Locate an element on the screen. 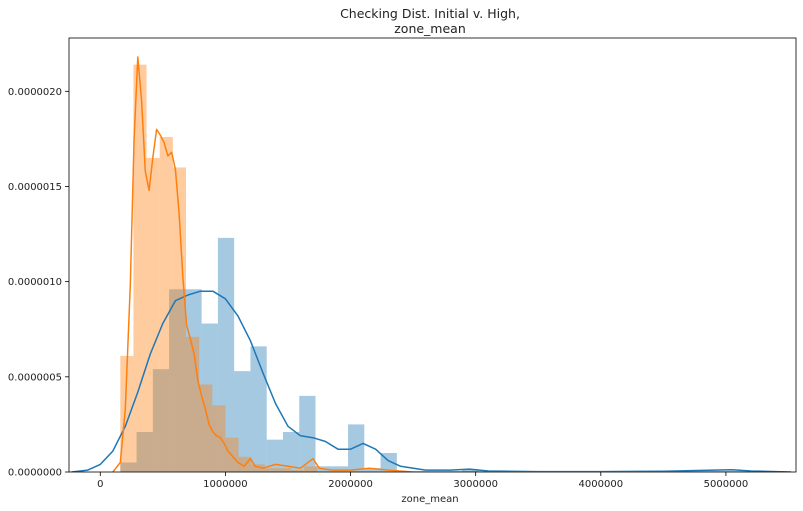  x-tick-label: 1000000 is located at coordinates (225, 484).